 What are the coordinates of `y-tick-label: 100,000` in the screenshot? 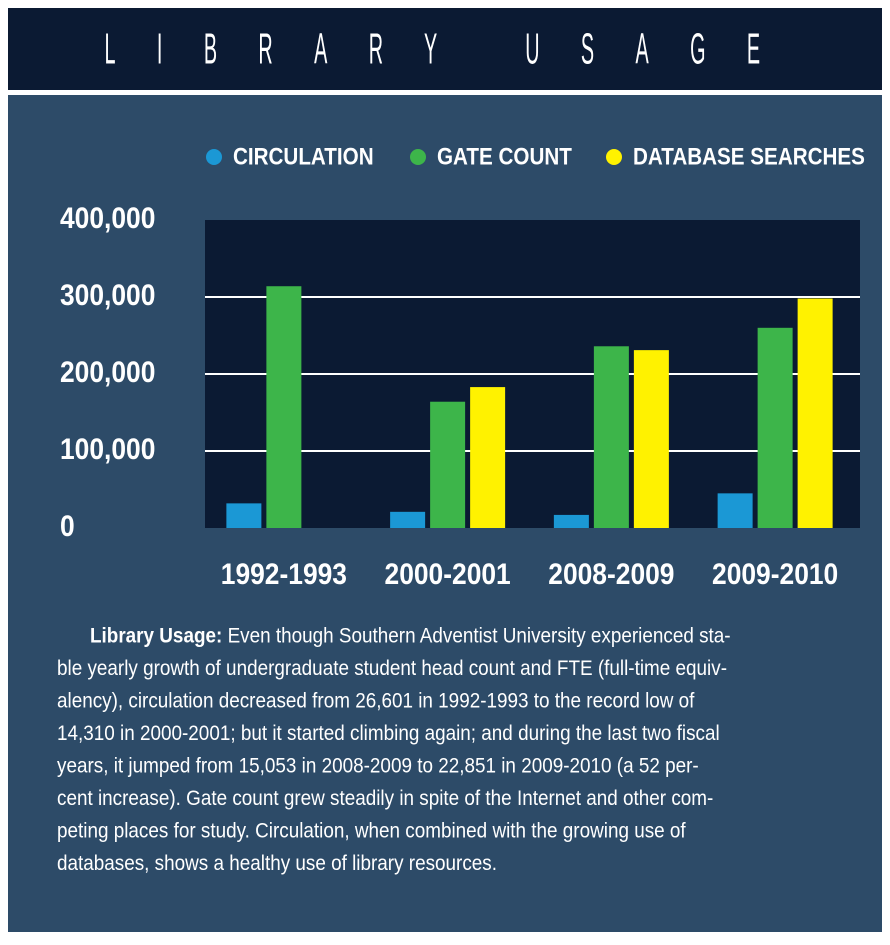 It's located at (107, 448).